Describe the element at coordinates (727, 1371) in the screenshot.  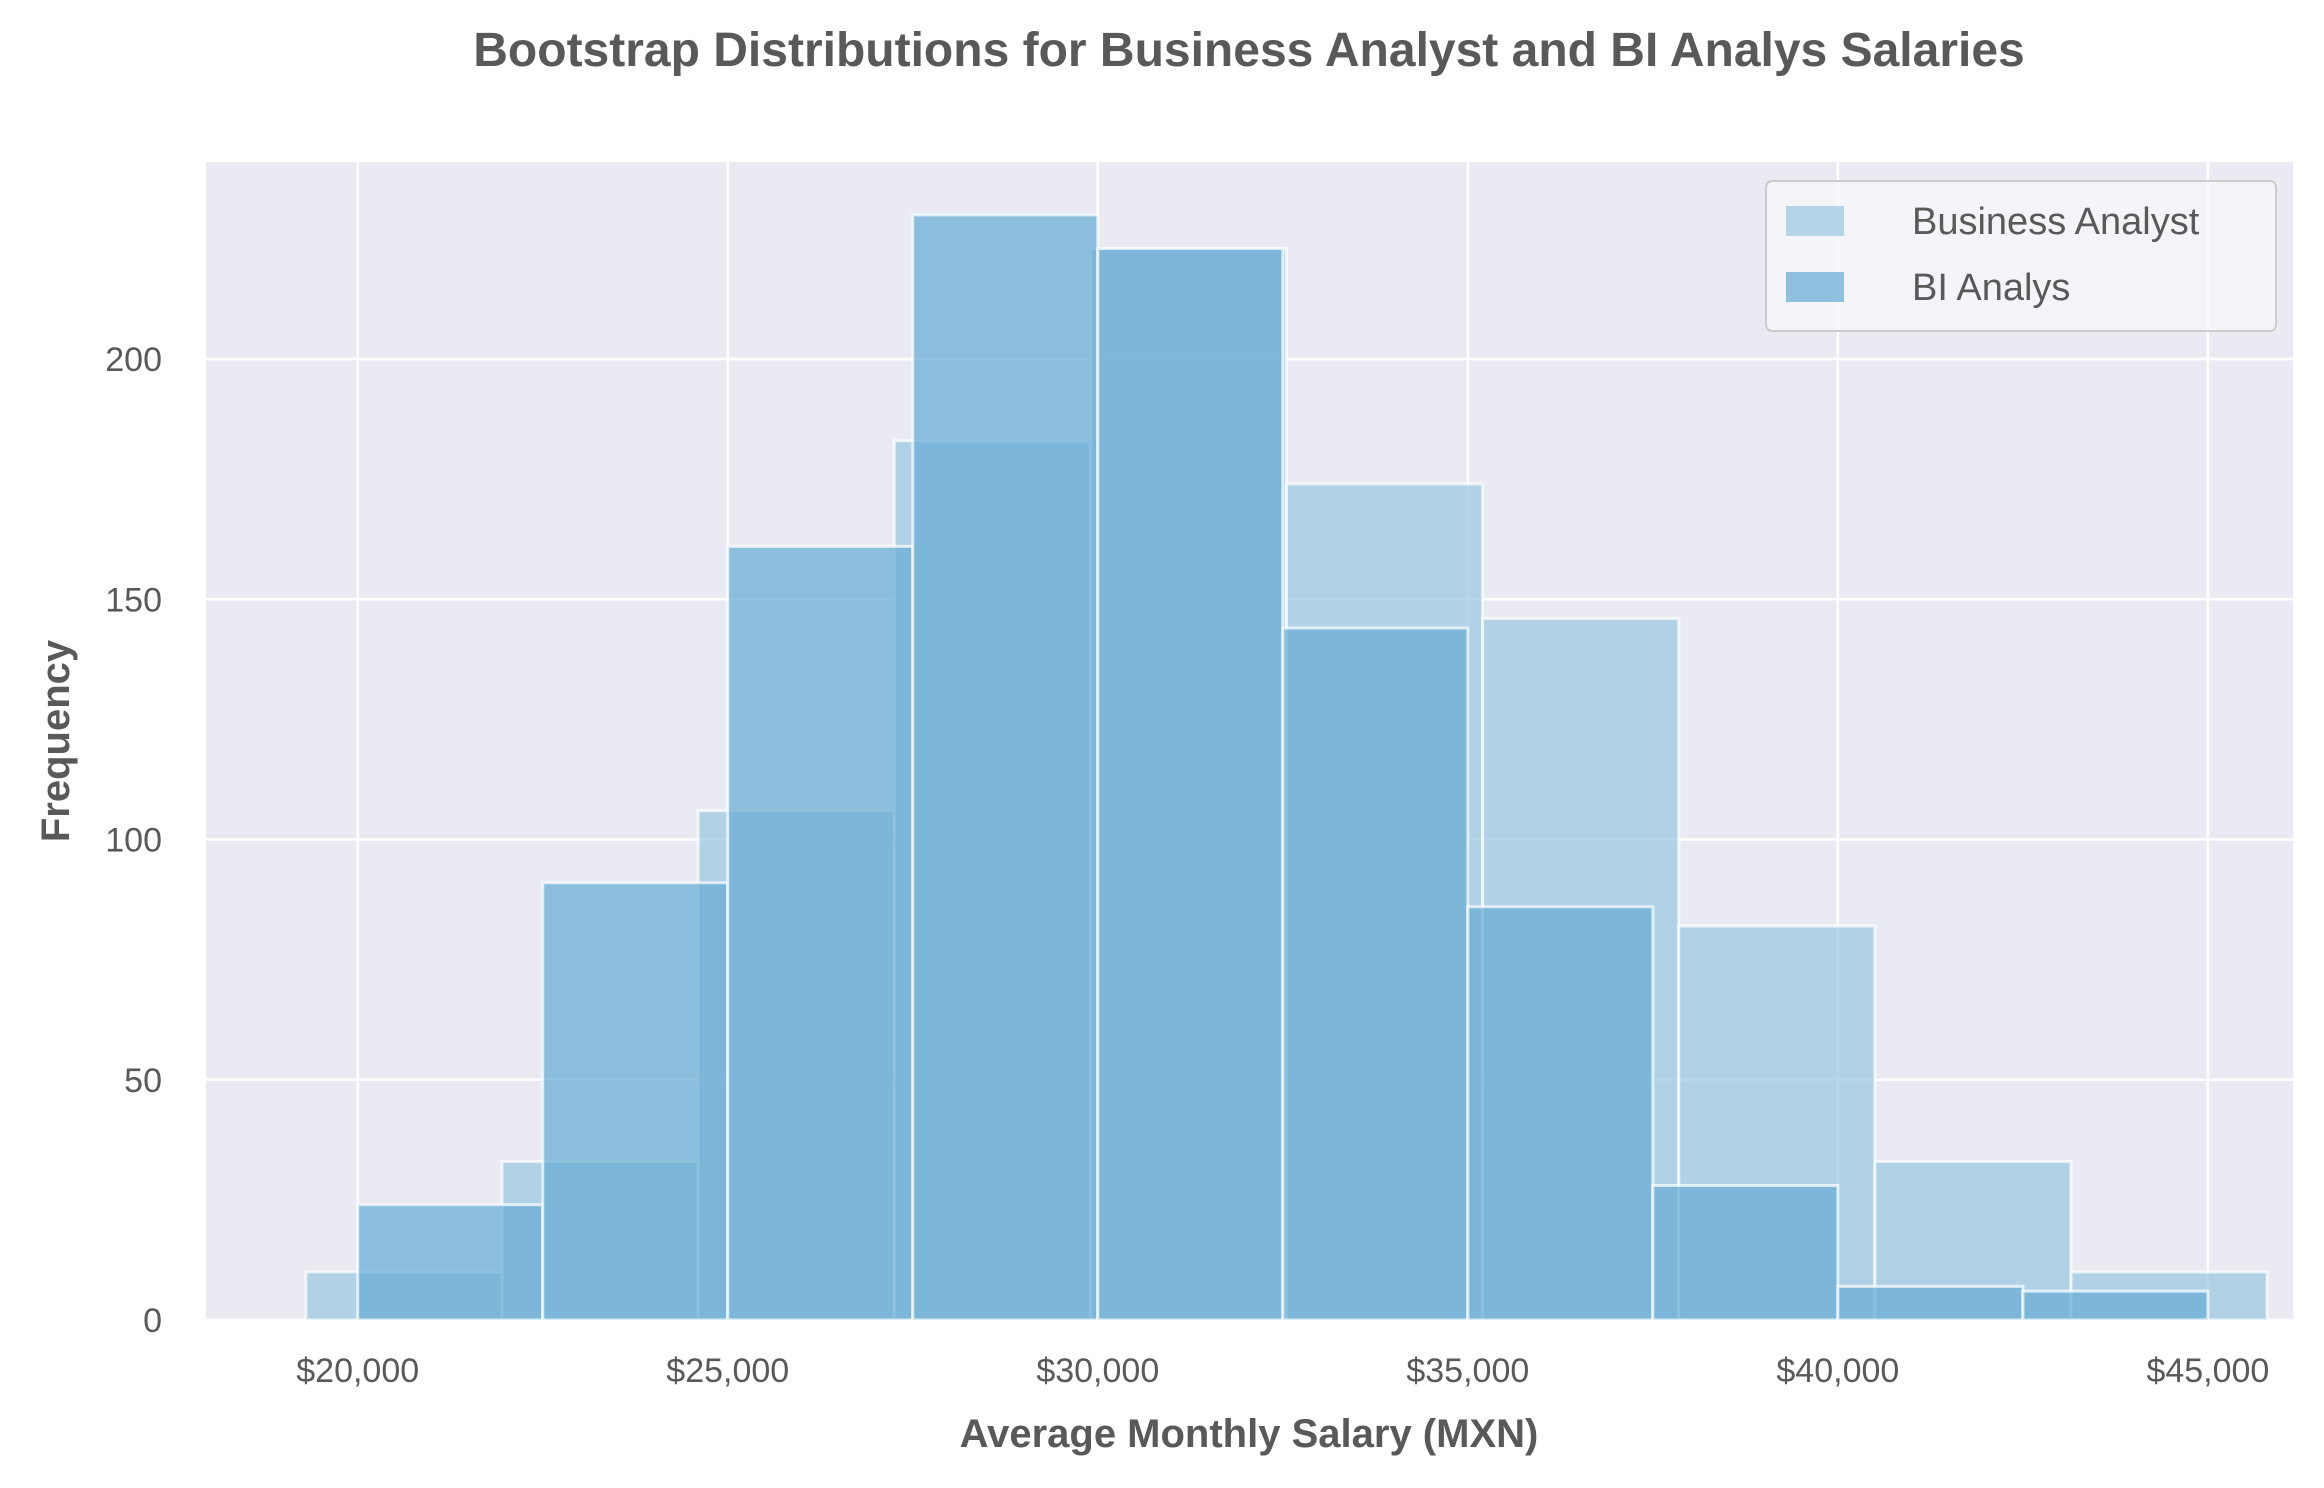
I see `x-tick-label: $25,000` at that location.